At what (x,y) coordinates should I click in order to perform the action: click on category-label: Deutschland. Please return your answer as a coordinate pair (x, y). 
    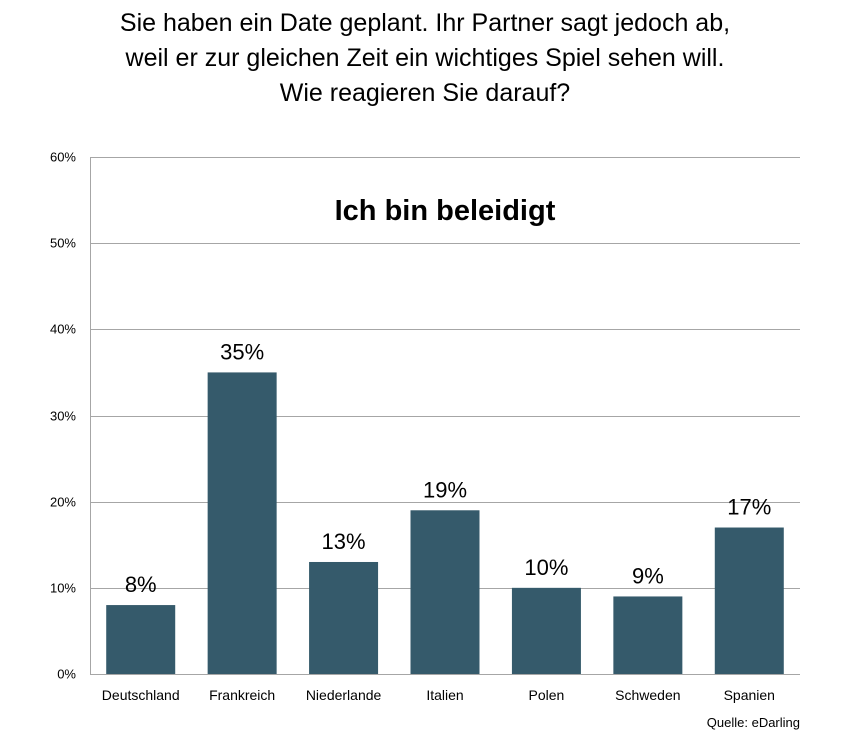
    Looking at the image, I should click on (141, 695).